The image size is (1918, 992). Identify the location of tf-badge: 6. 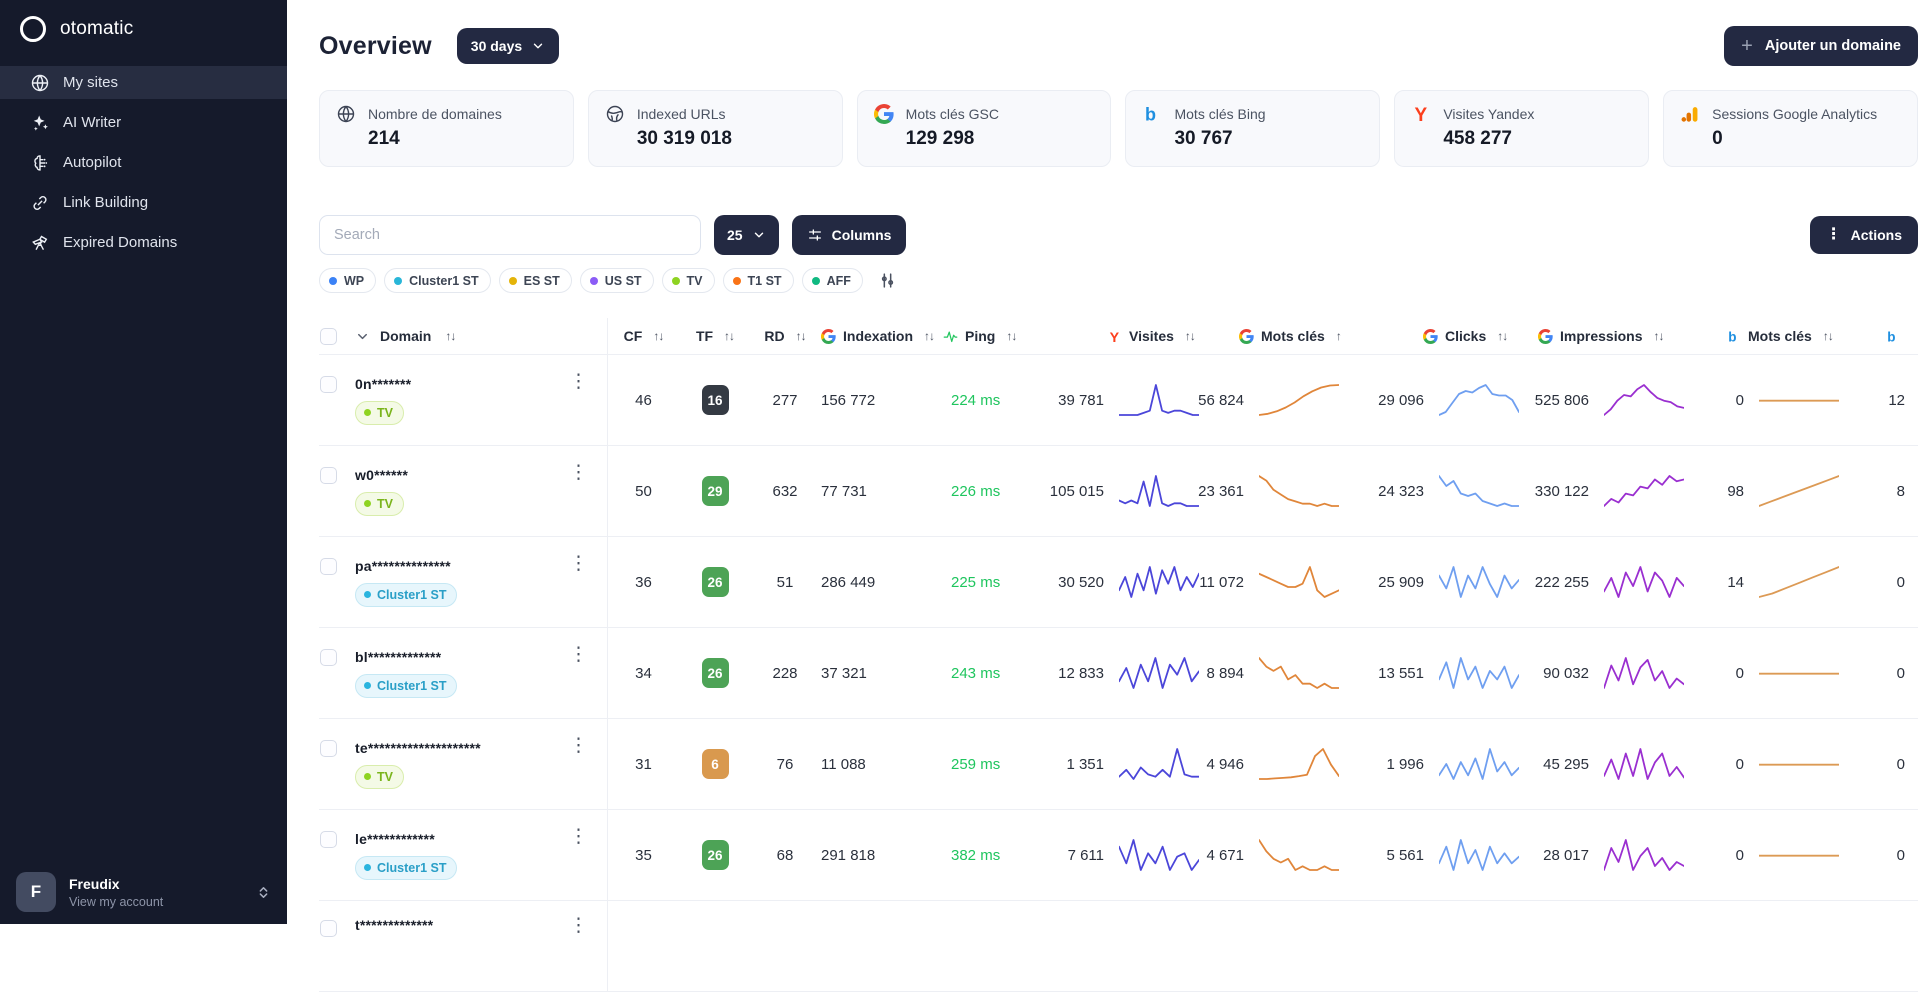
(715, 764).